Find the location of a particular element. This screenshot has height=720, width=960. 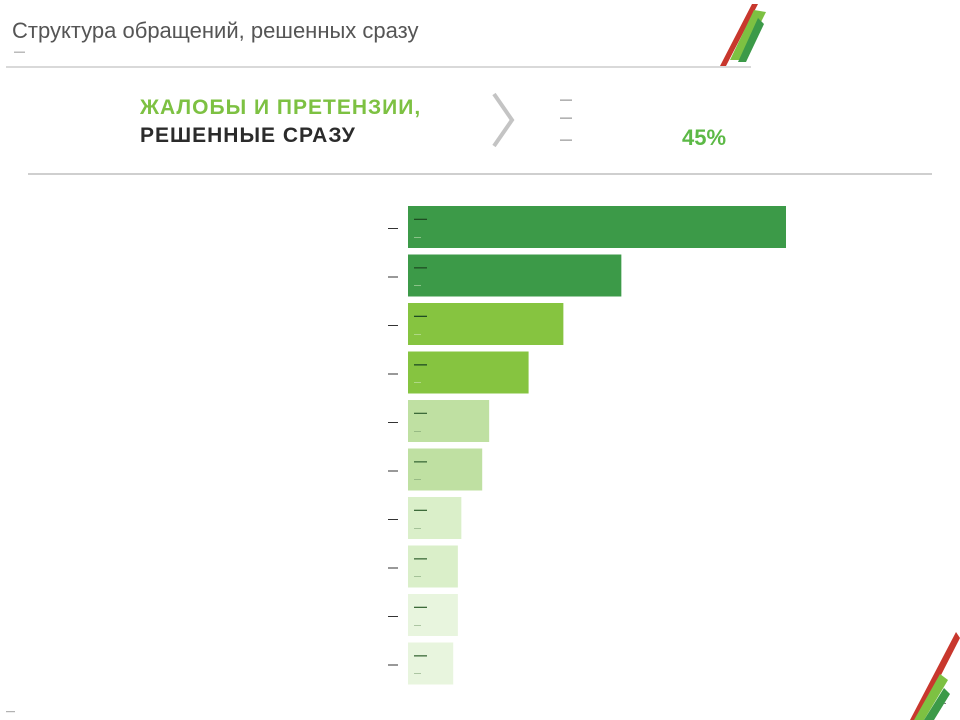

slide-header: Структура обращений, решенных сразу — is located at coordinates (378, 37).